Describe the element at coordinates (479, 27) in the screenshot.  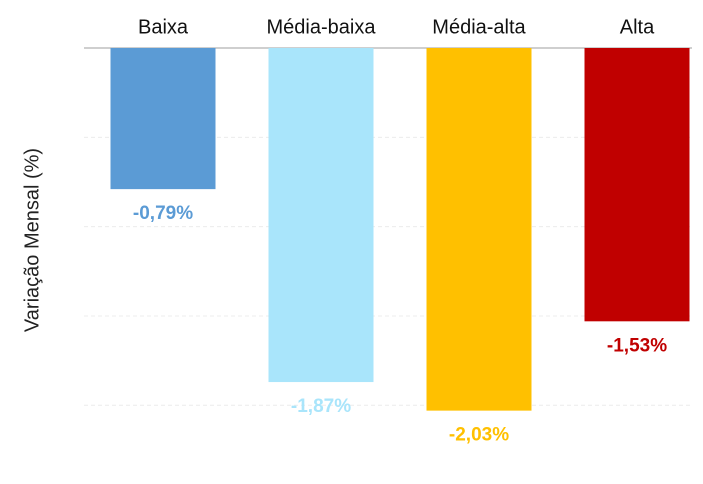
I see `x-tick-label: Média-alta` at that location.